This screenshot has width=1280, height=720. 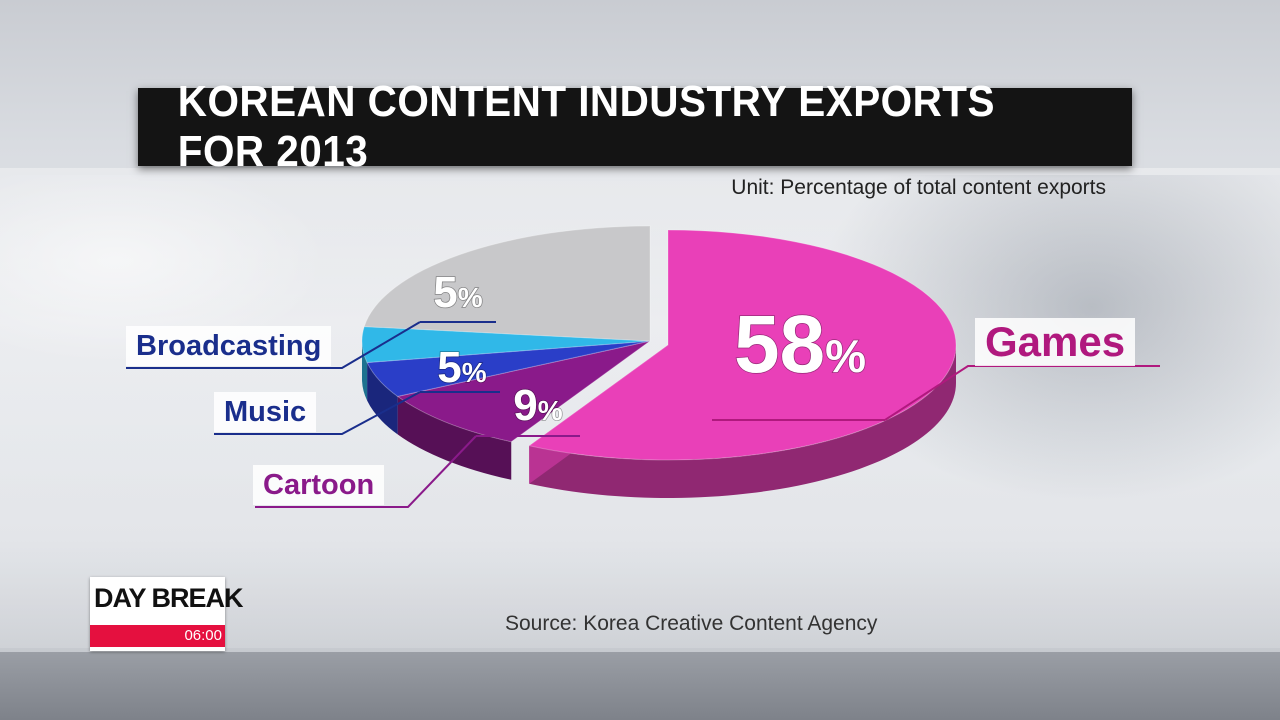 What do you see at coordinates (265, 412) in the screenshot?
I see `legend-label-music: Music` at bounding box center [265, 412].